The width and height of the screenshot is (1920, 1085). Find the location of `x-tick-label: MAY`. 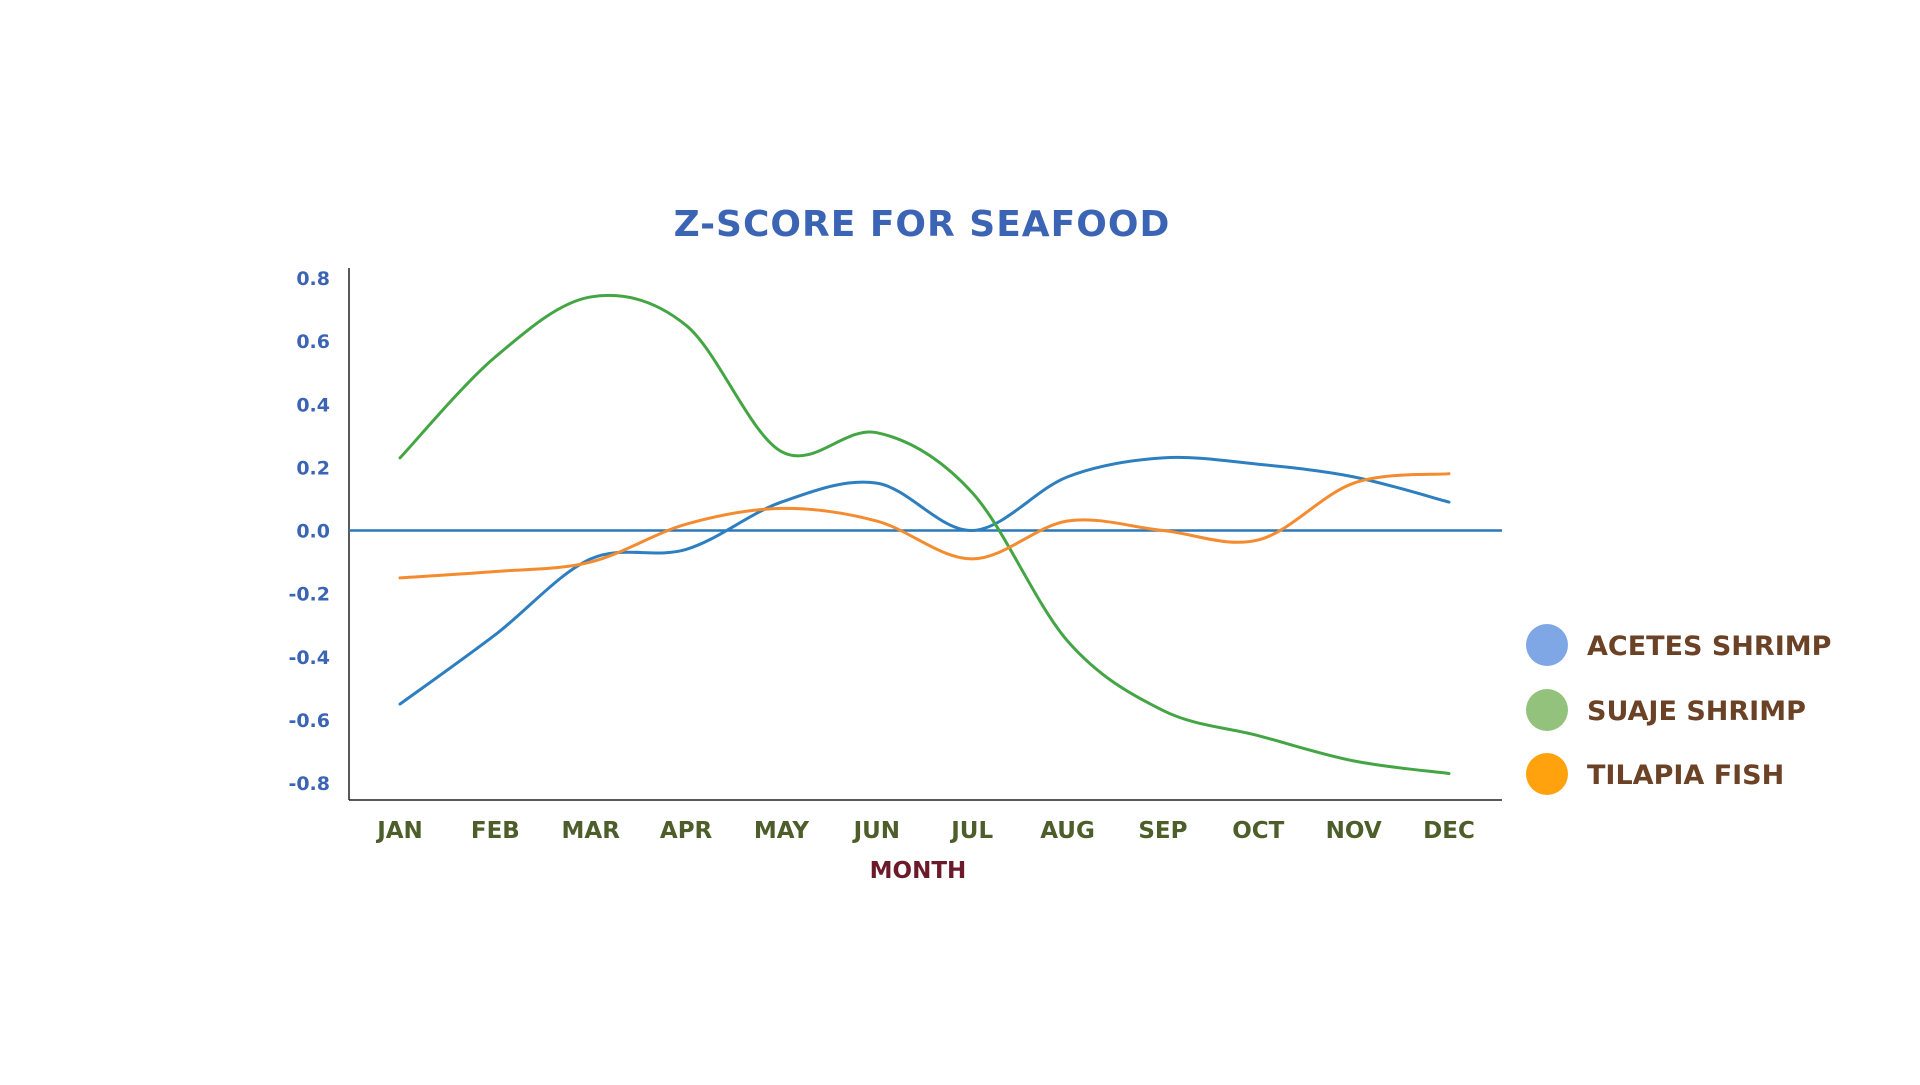

x-tick-label: MAY is located at coordinates (781, 831).